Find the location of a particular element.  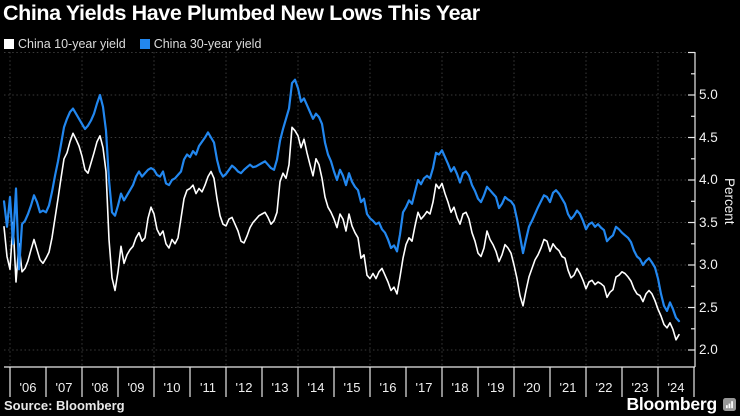

x-tick-label: '10 is located at coordinates (172, 387).